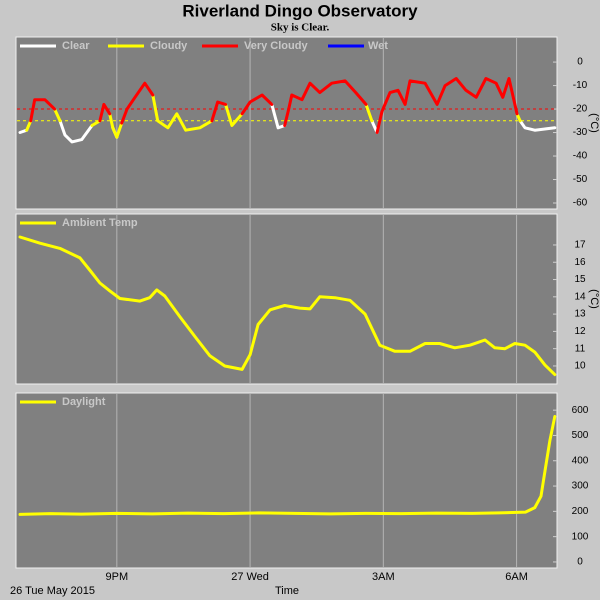 The width and height of the screenshot is (600, 600). What do you see at coordinates (100, 223) in the screenshot?
I see `legend-label: Ambient Temp` at bounding box center [100, 223].